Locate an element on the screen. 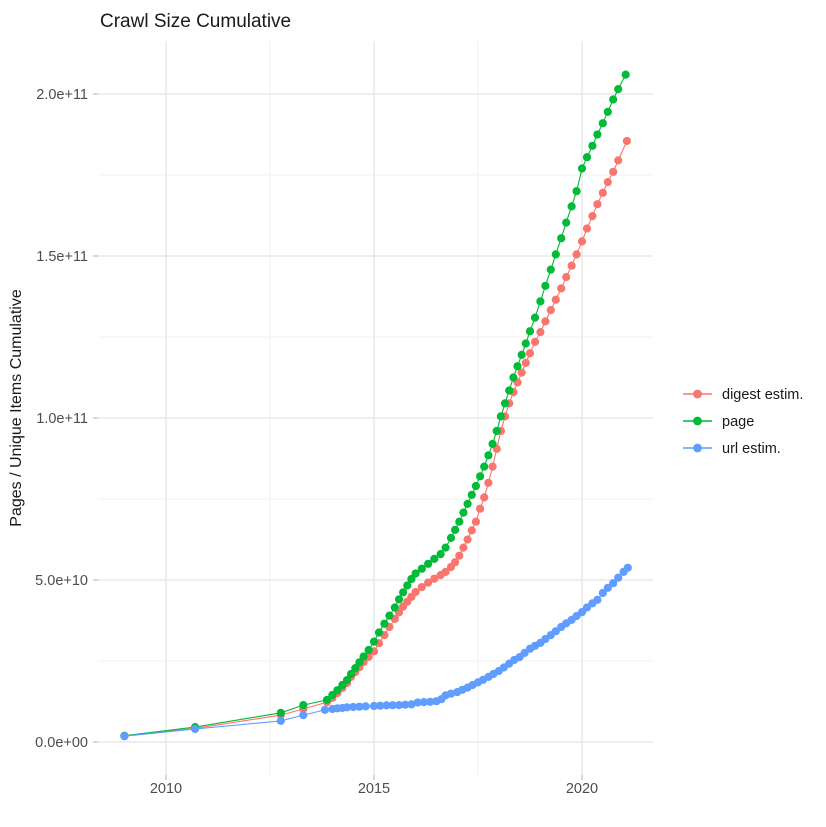 This screenshot has width=826, height=827. legend-item-label: url estim. is located at coordinates (751, 449).